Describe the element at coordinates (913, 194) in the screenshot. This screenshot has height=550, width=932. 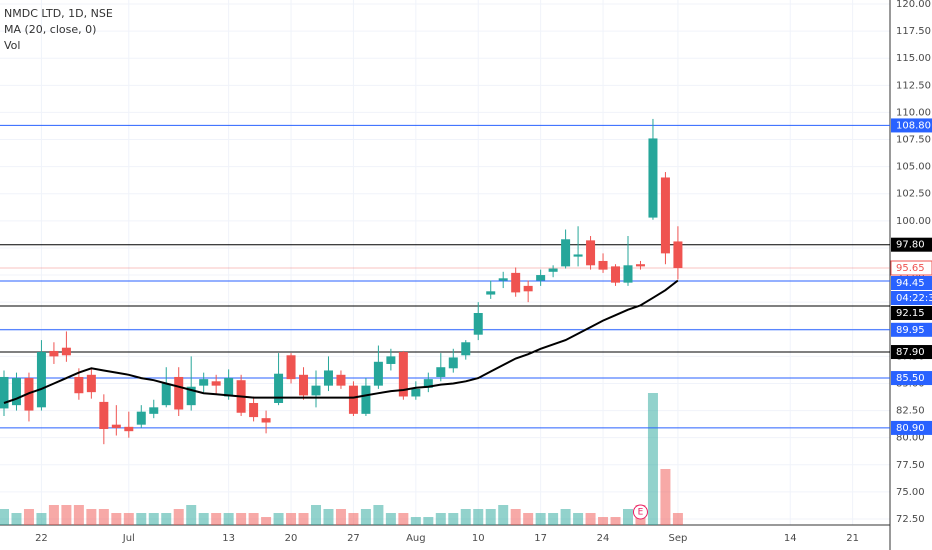
I see `y-tick-label: 102.50` at that location.